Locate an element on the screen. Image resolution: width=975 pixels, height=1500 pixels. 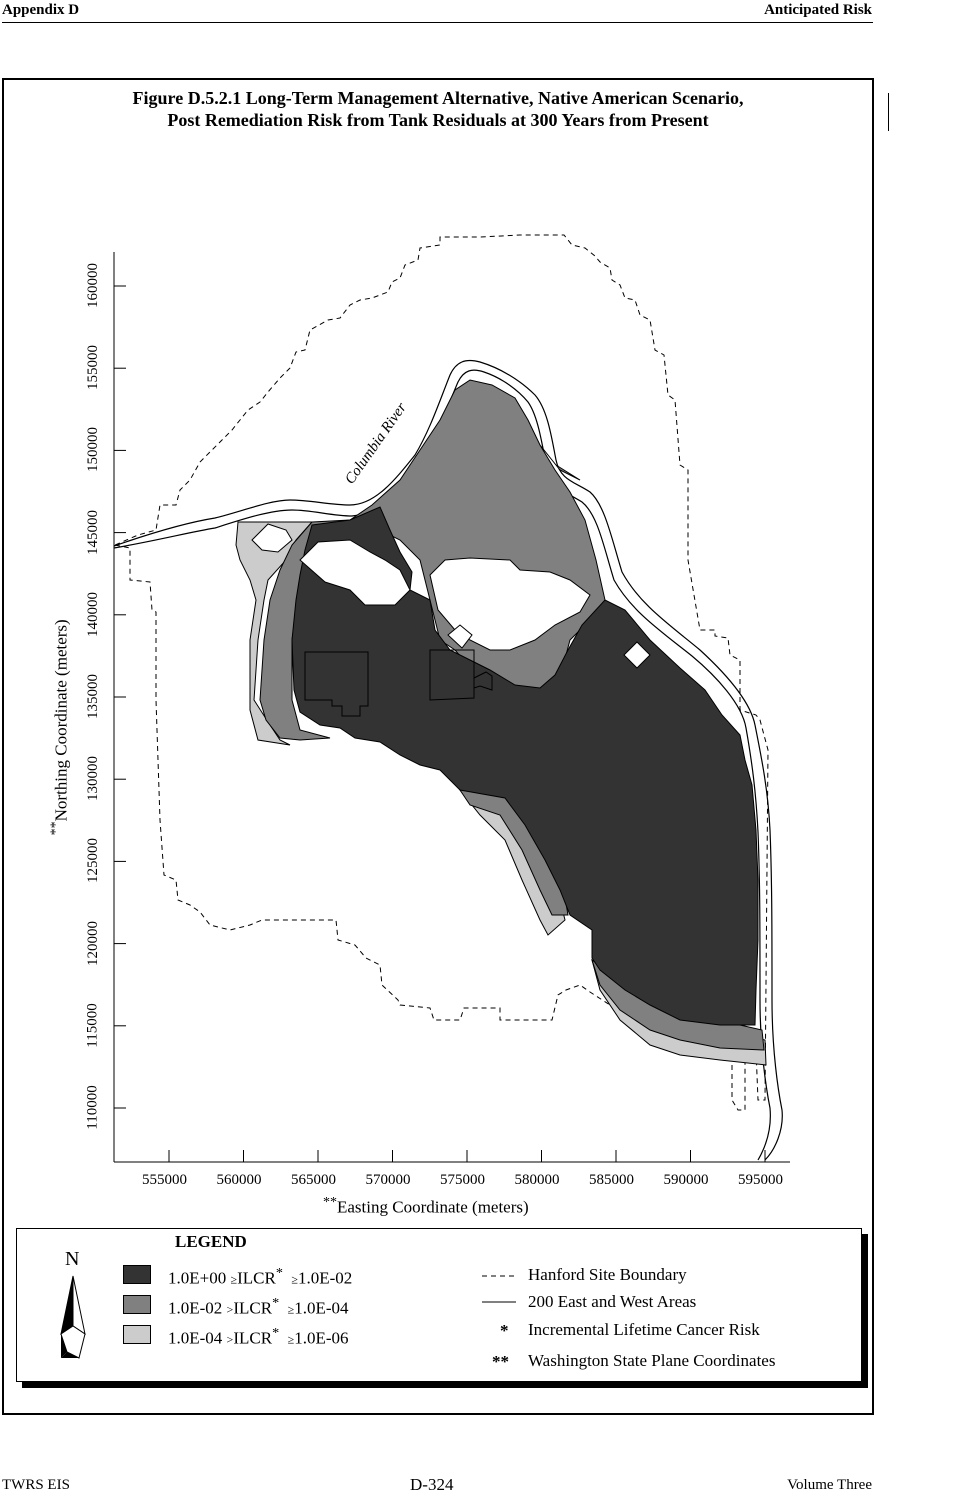
revision-bar is located at coordinates (888, 112).